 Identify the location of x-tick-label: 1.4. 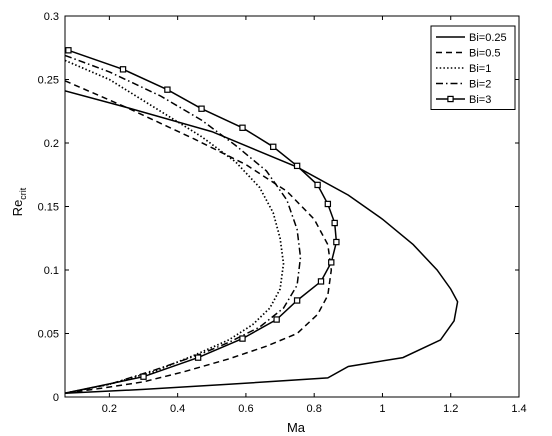
(518, 409).